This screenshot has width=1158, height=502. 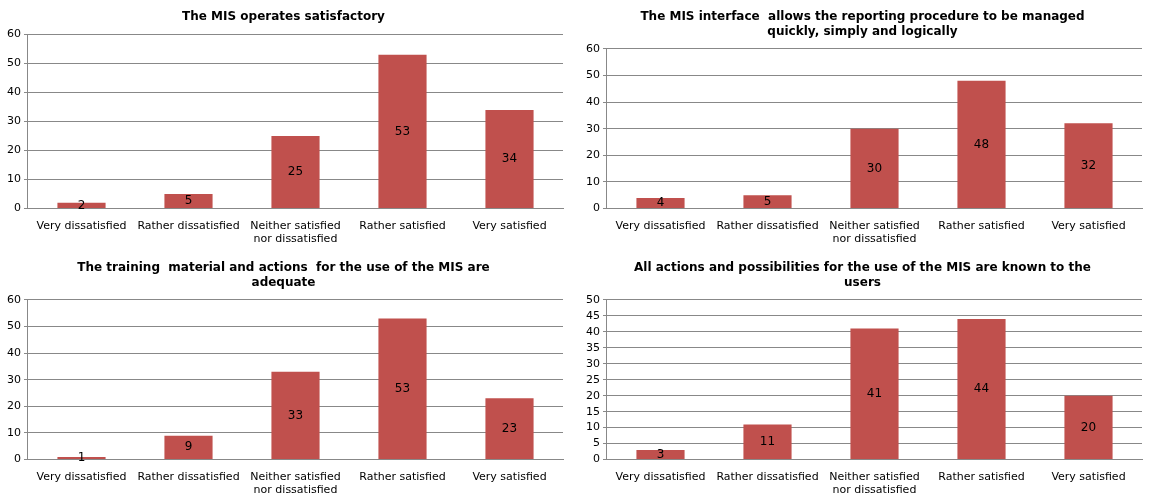 I want to click on data-label: 44, so click(x=981, y=388).